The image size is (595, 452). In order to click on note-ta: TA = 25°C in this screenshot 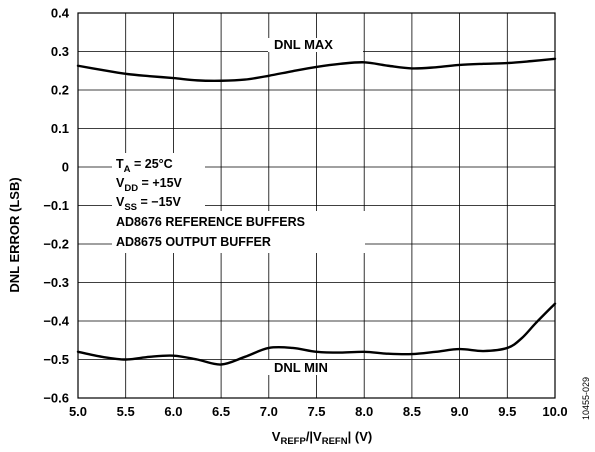, I will do `click(144, 166)`.